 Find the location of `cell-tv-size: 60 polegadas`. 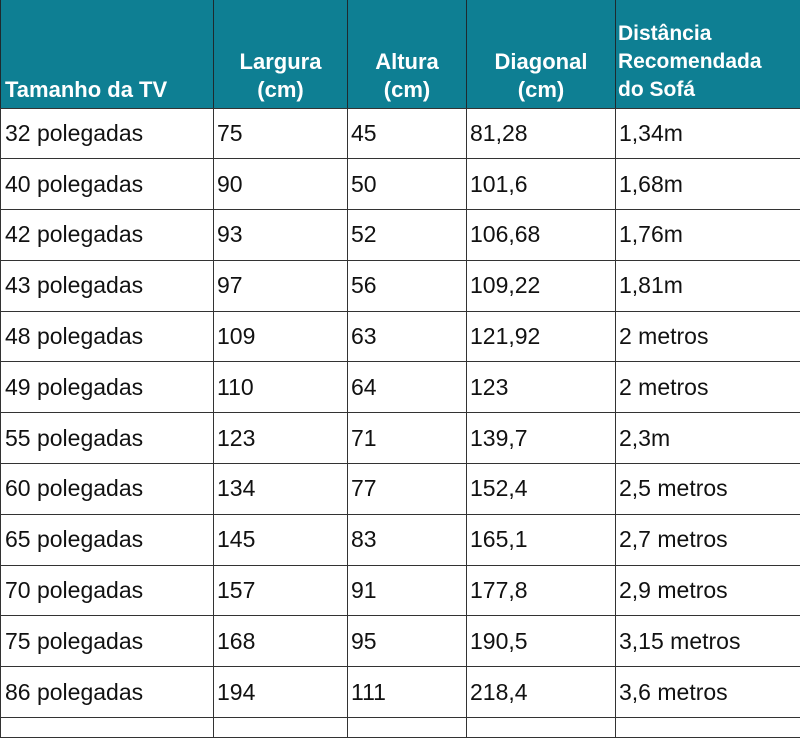

cell-tv-size: 60 polegadas is located at coordinates (107, 489).